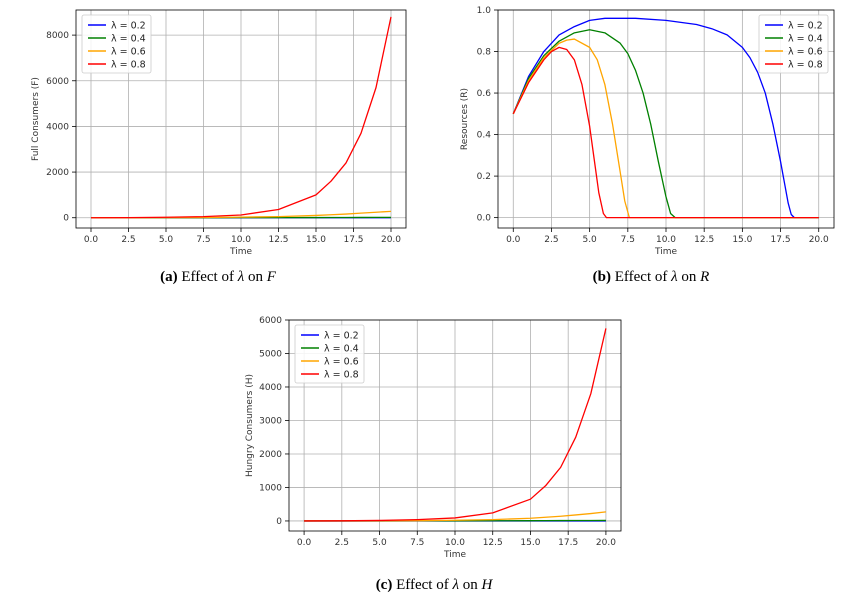  I want to click on caption: (b) Effect of λ on R, so click(651, 277).